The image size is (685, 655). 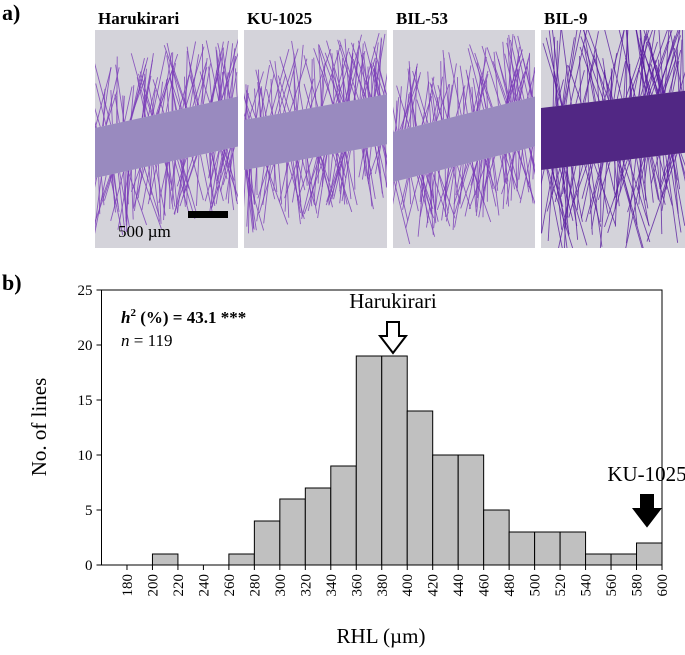 What do you see at coordinates (179, 585) in the screenshot?
I see `x-tick-label: 220` at bounding box center [179, 585].